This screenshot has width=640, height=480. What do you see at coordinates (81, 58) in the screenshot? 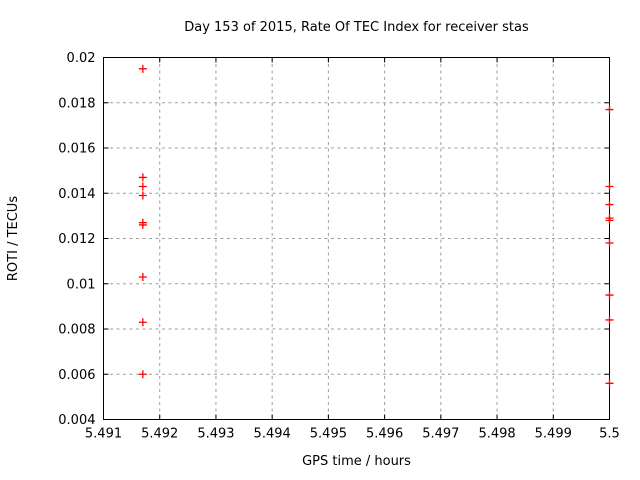
I see `y-tick-label: 0.02` at bounding box center [81, 58].